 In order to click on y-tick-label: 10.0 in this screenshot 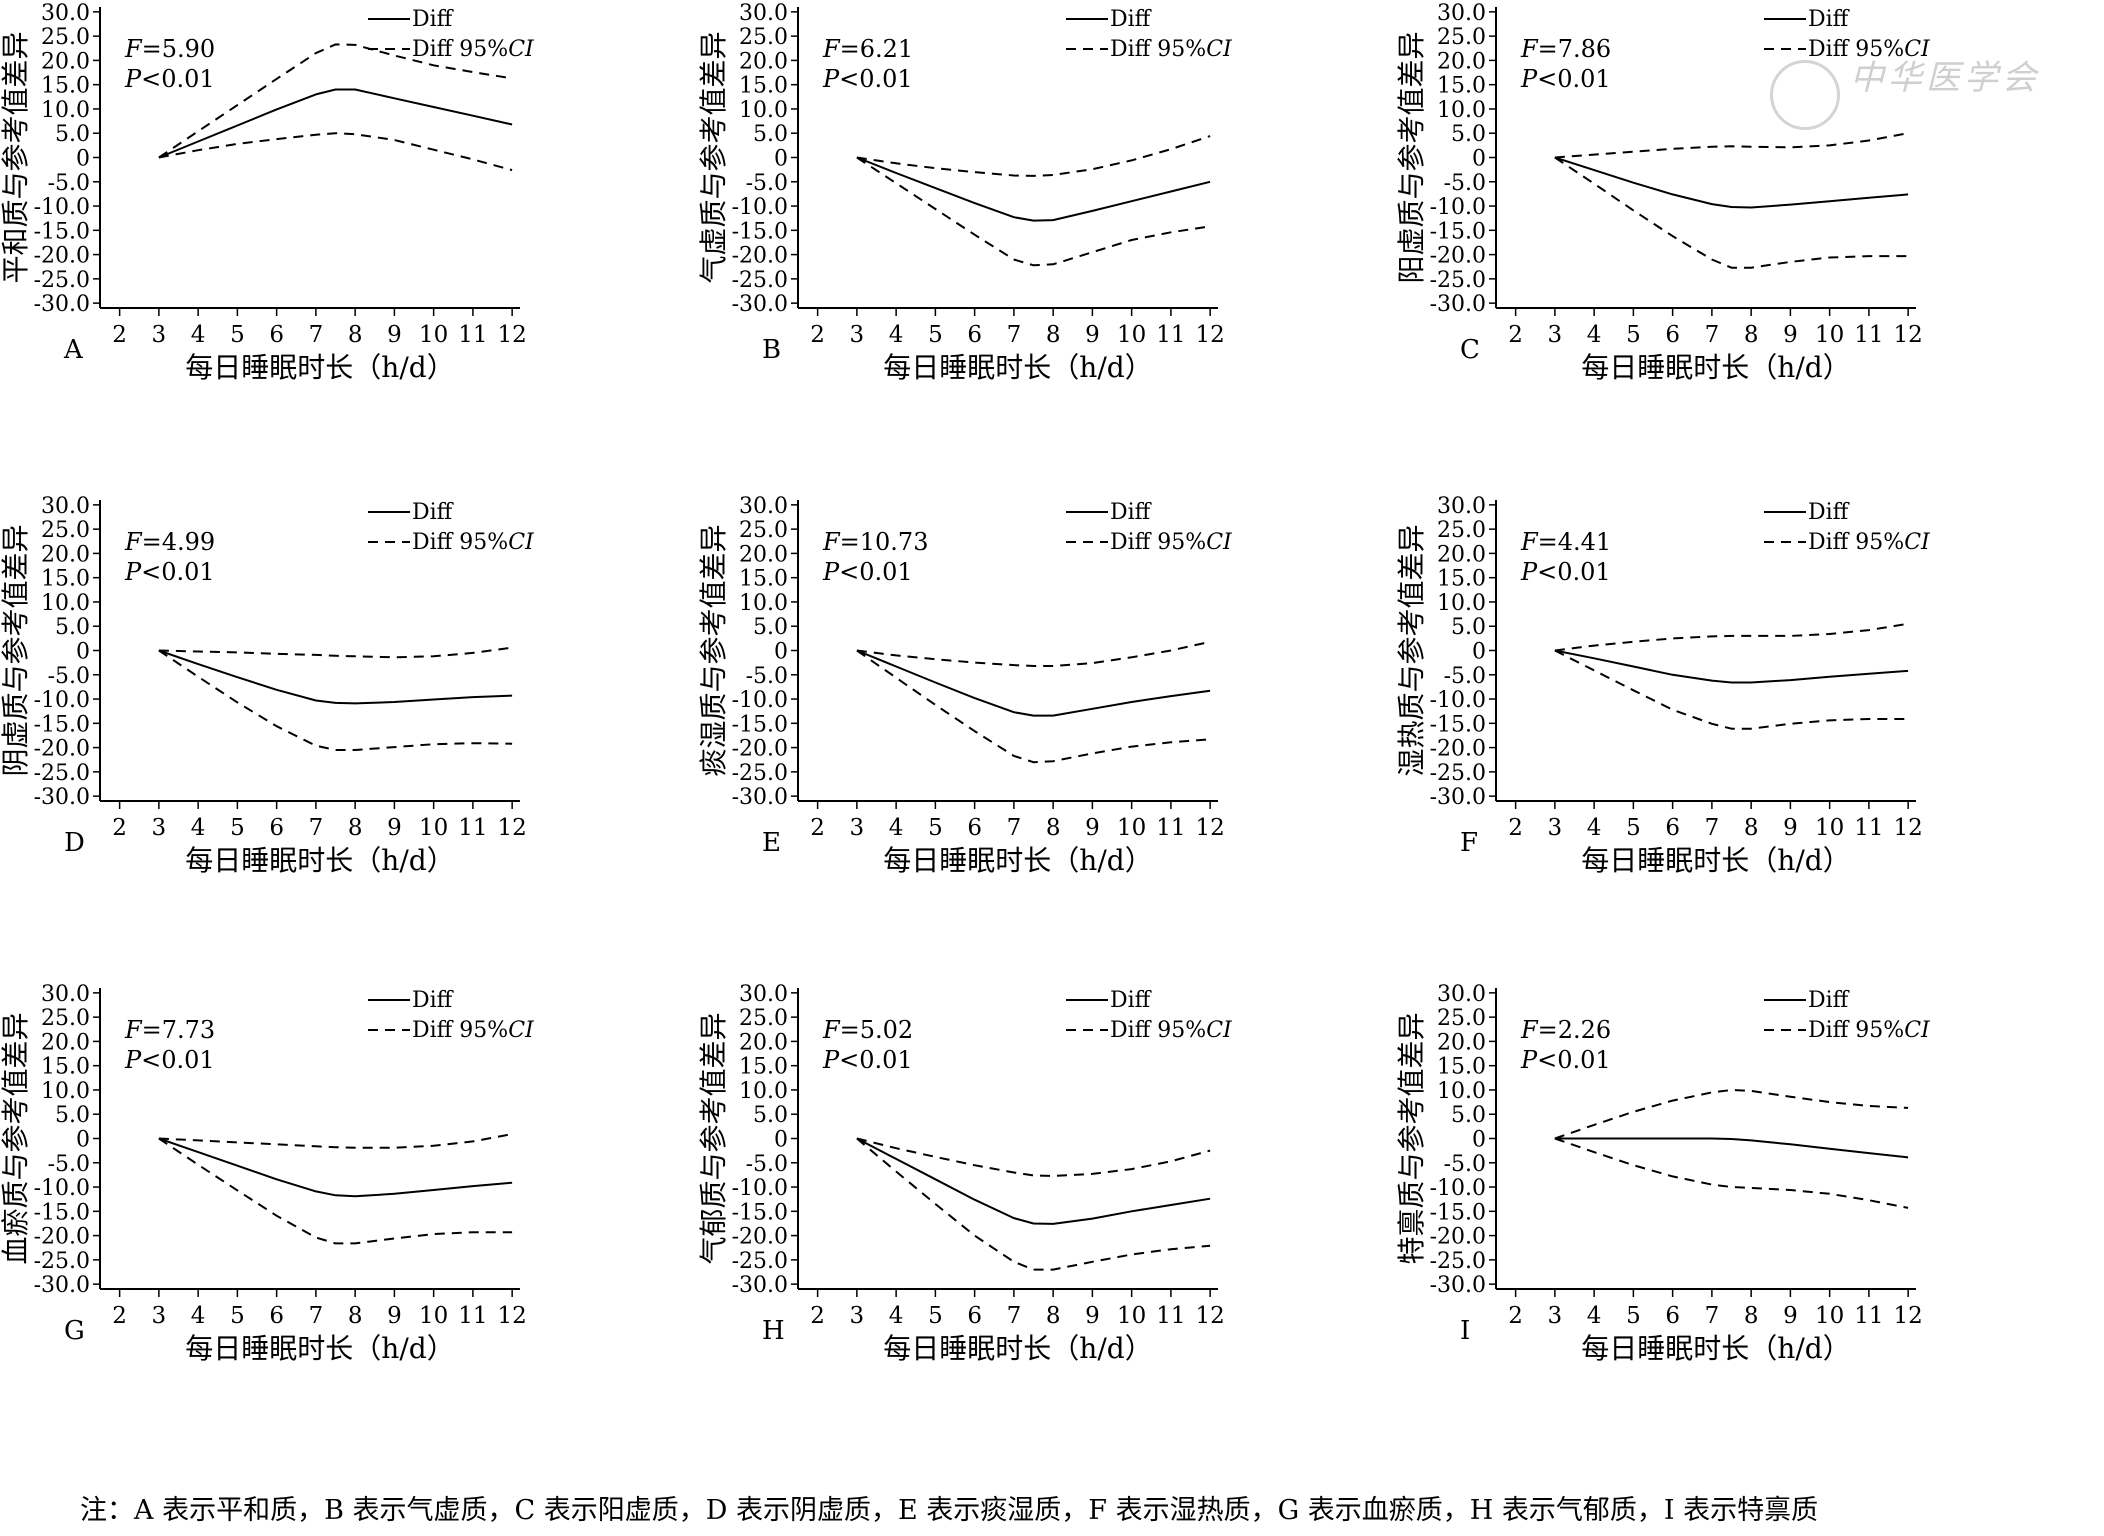, I will do `click(763, 110)`.